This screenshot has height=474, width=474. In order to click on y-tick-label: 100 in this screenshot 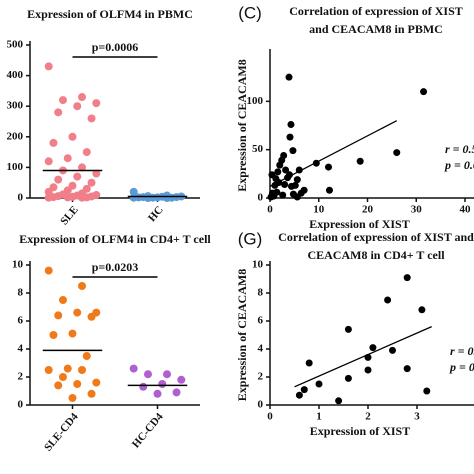, I will do `click(255, 101)`.